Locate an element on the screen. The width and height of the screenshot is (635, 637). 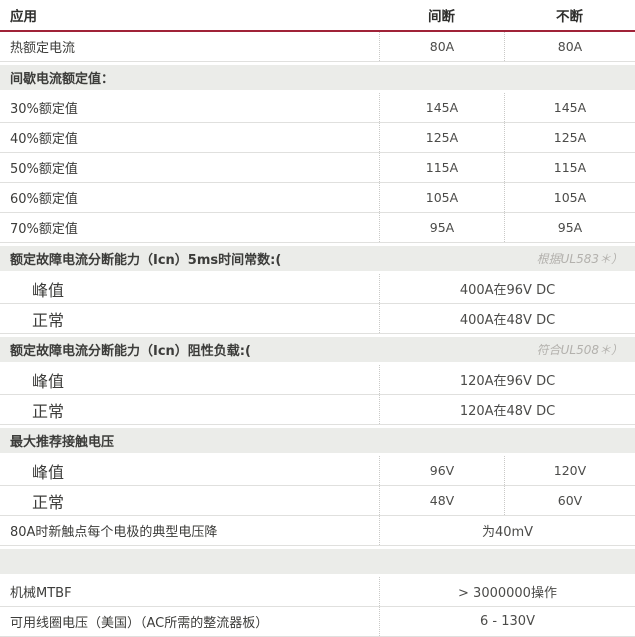
value-continuous: 105A is located at coordinates (569, 197).